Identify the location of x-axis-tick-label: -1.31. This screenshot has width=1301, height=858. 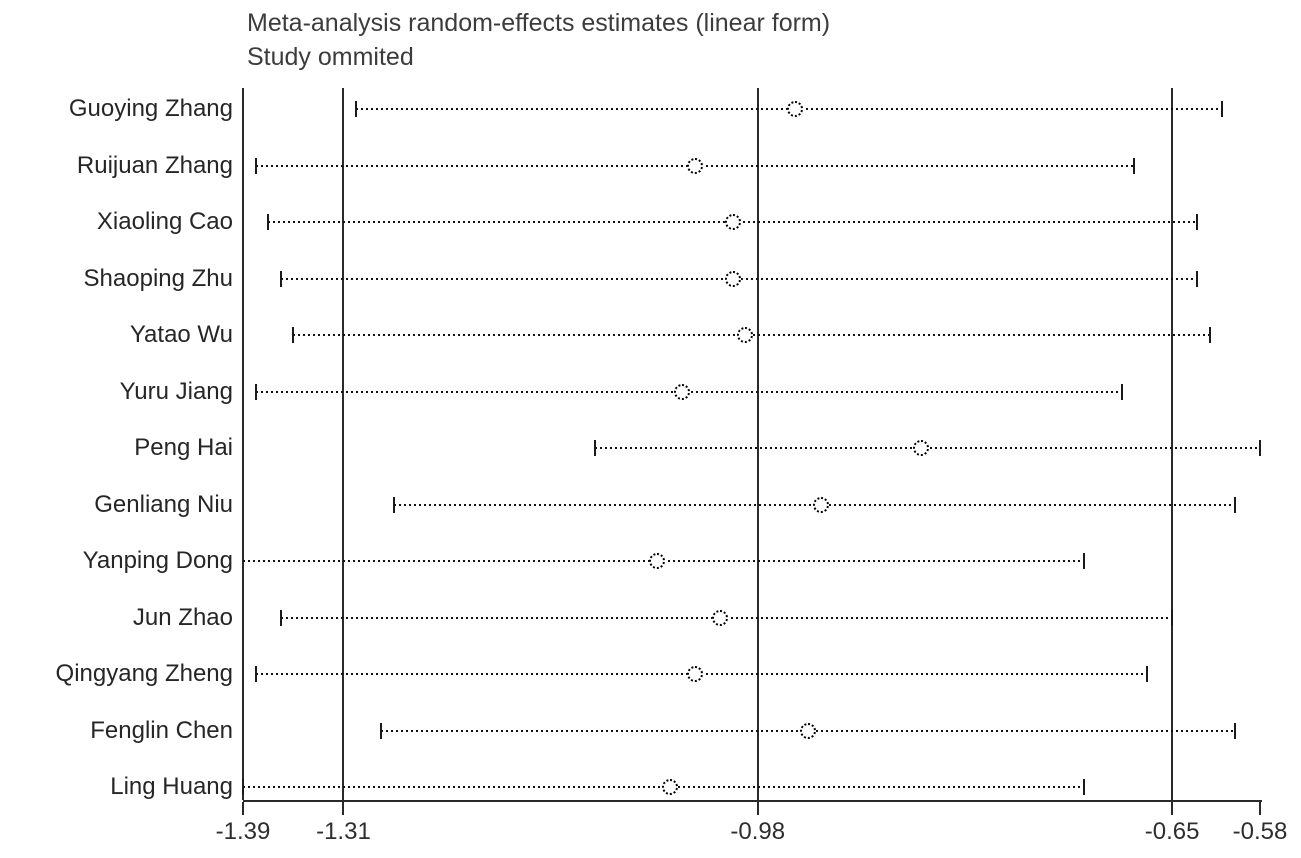
(343, 831).